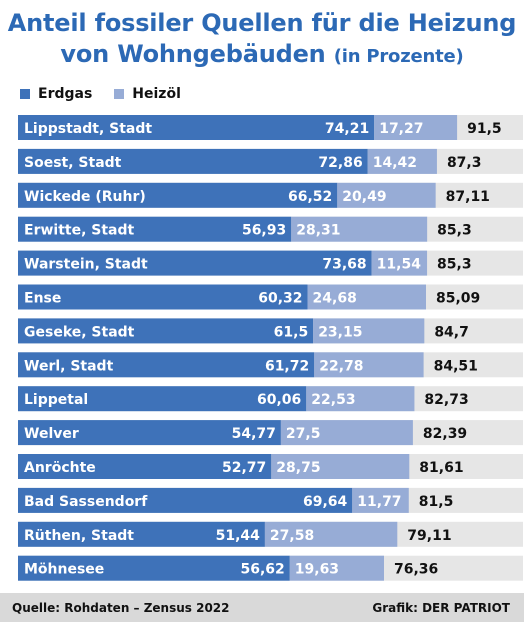 This screenshot has width=524, height=622. What do you see at coordinates (303, 434) in the screenshot?
I see `heizoel-value-label: 27,5` at bounding box center [303, 434].